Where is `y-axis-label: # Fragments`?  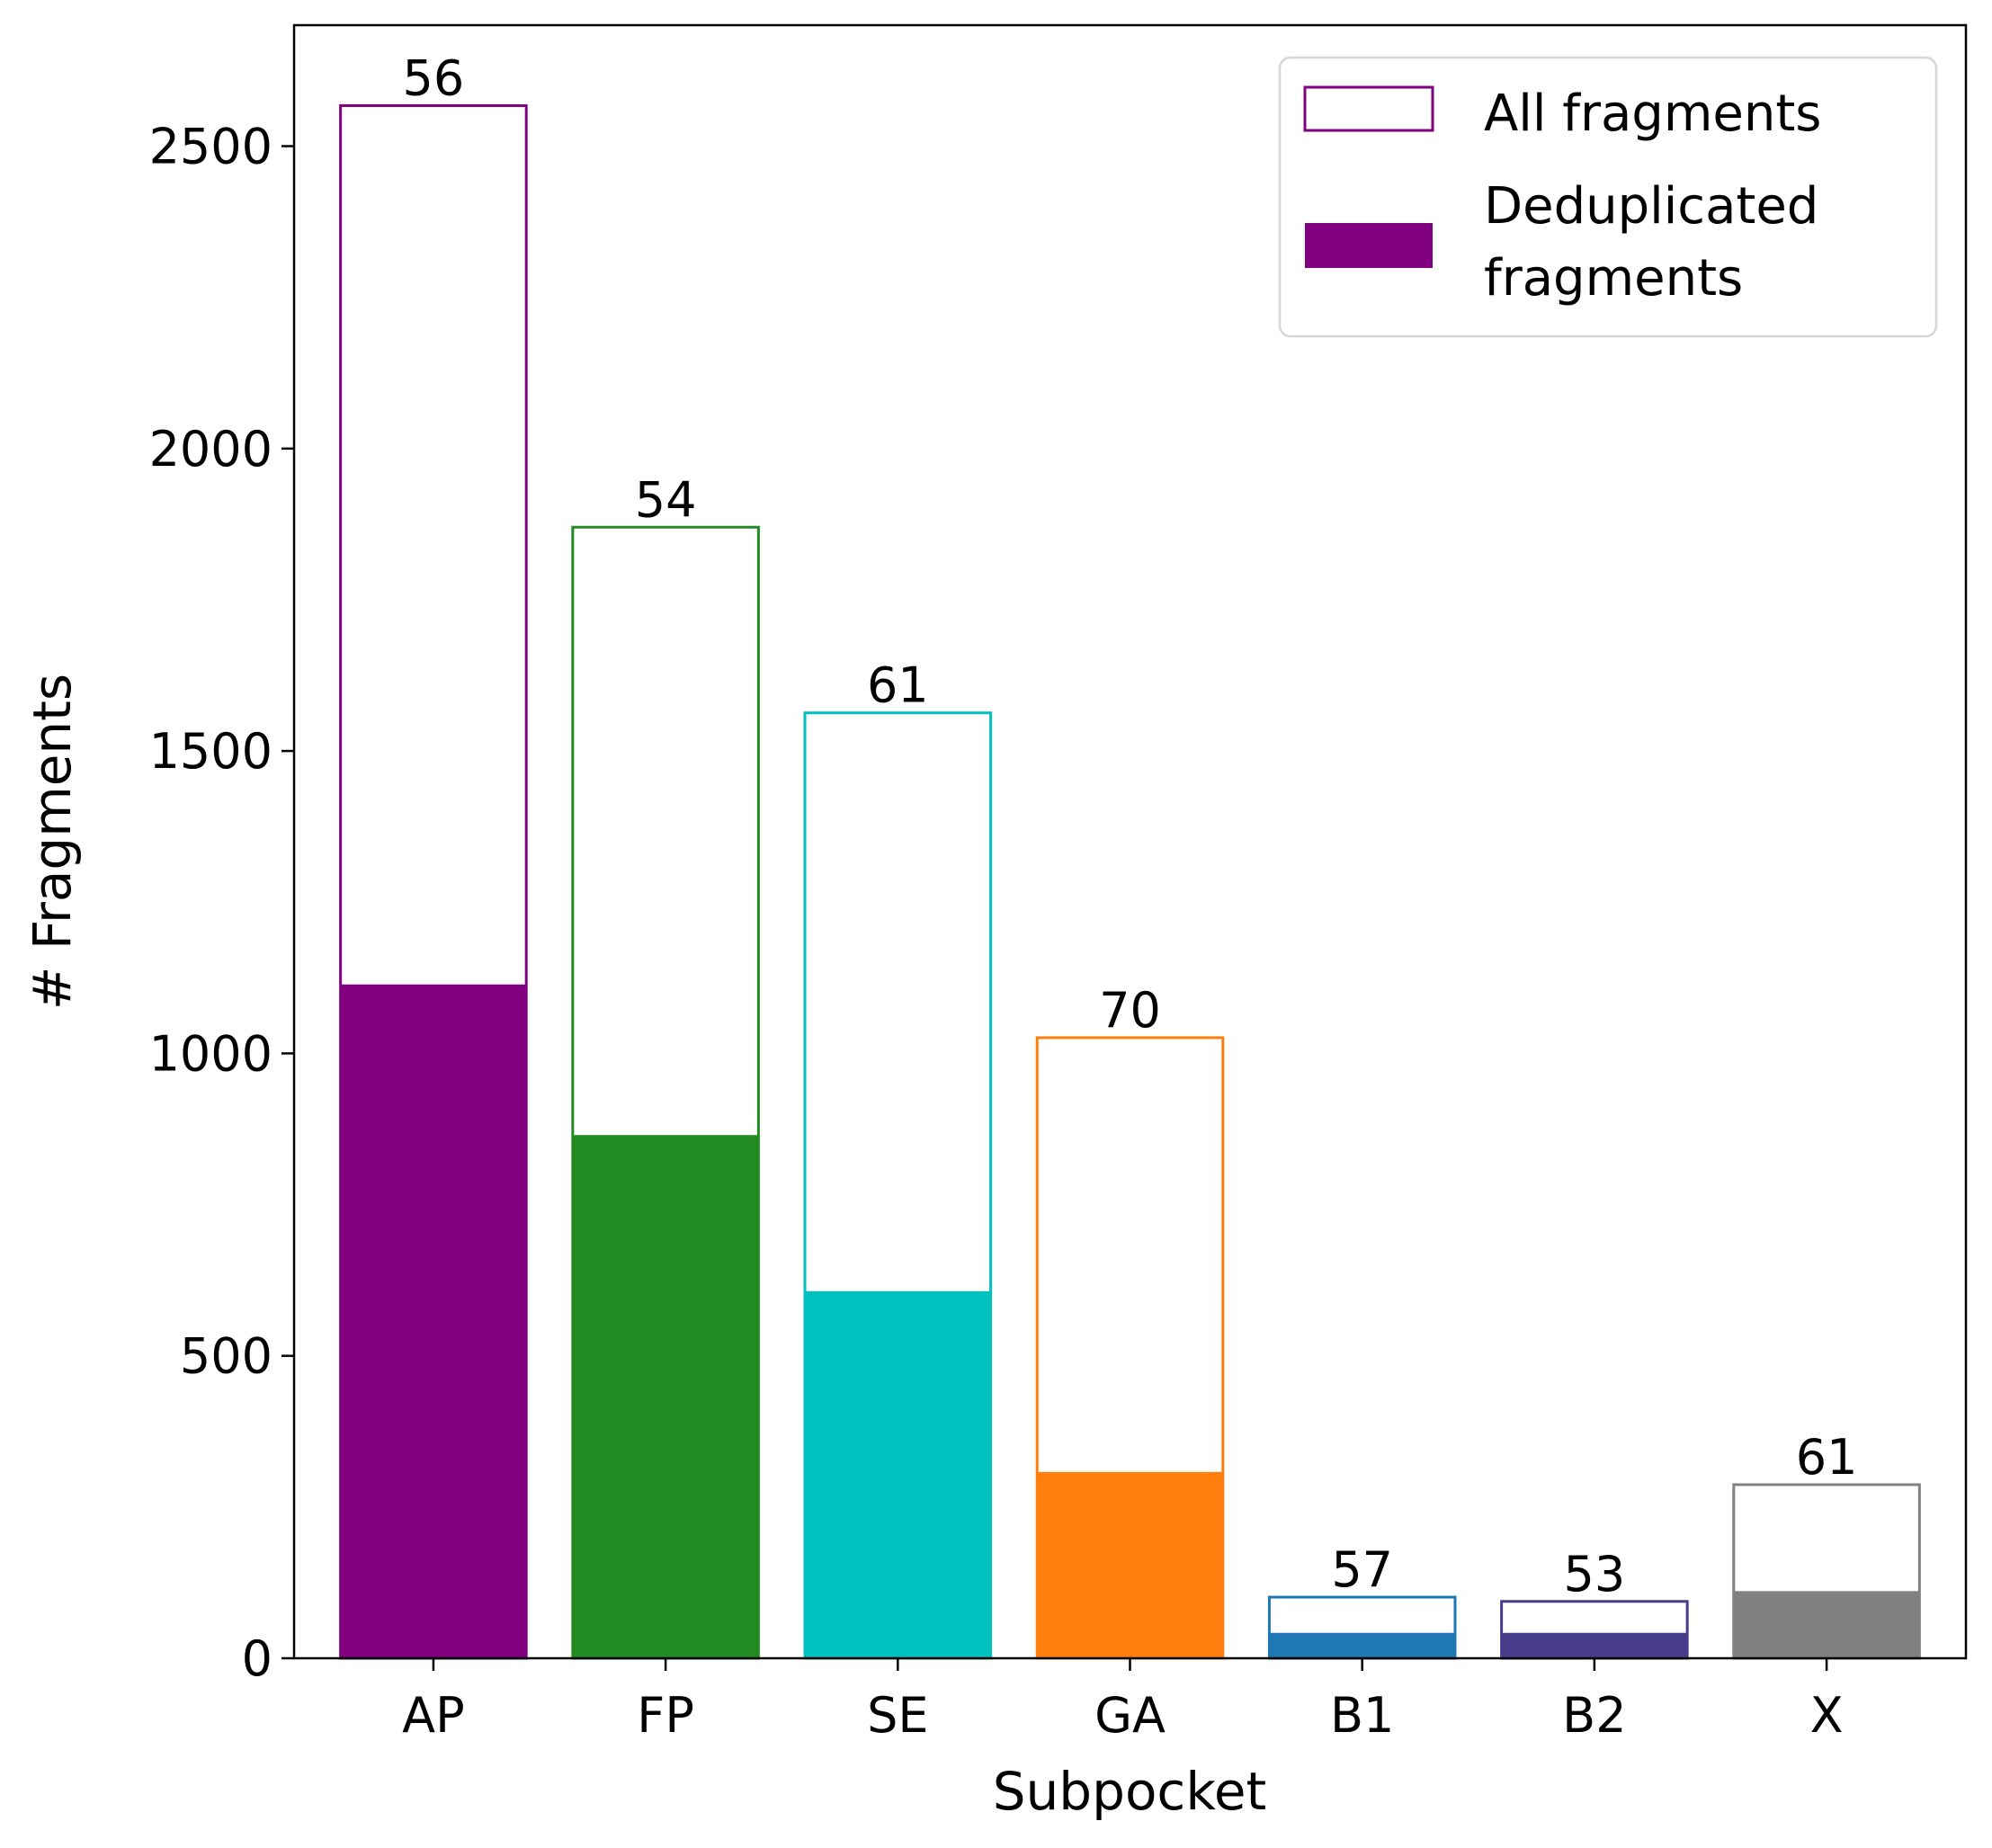
y-axis-label: # Fragments is located at coordinates (52, 842).